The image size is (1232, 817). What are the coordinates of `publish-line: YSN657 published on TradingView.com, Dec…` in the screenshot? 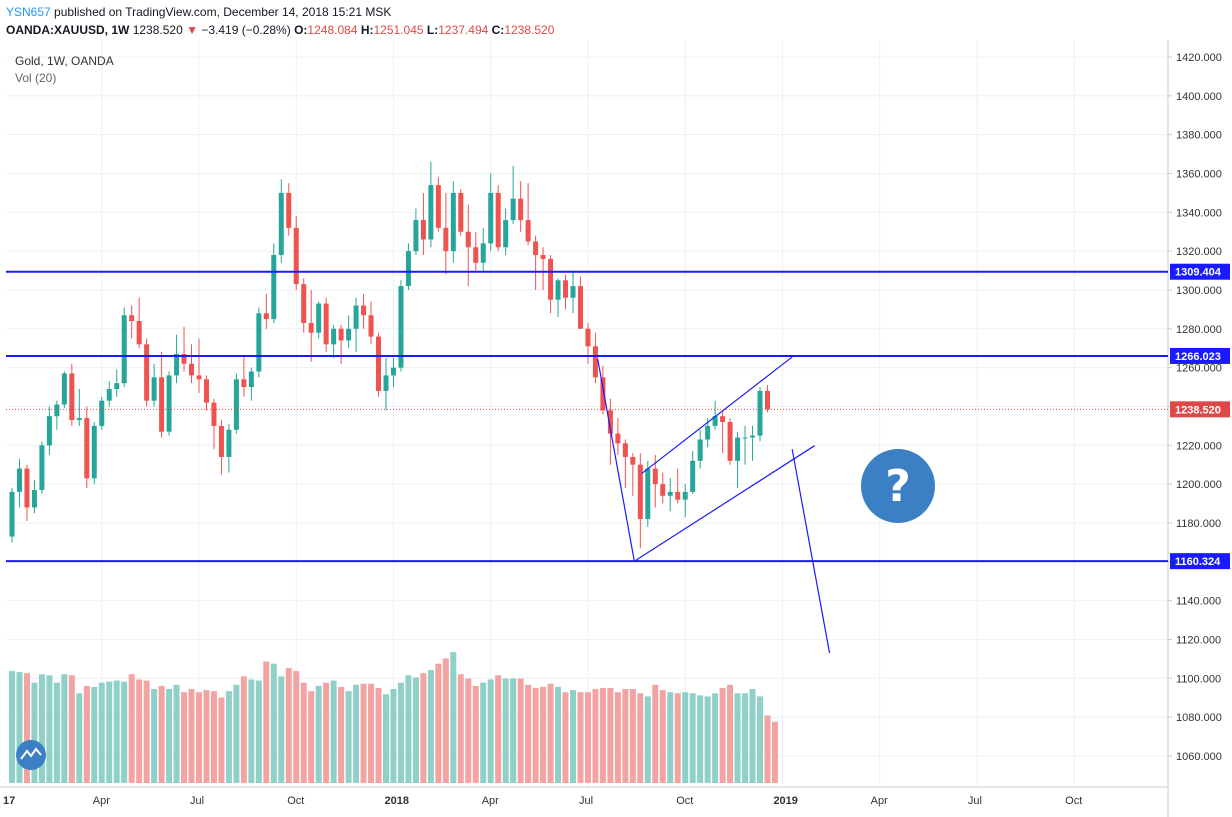 It's located at (198, 12).